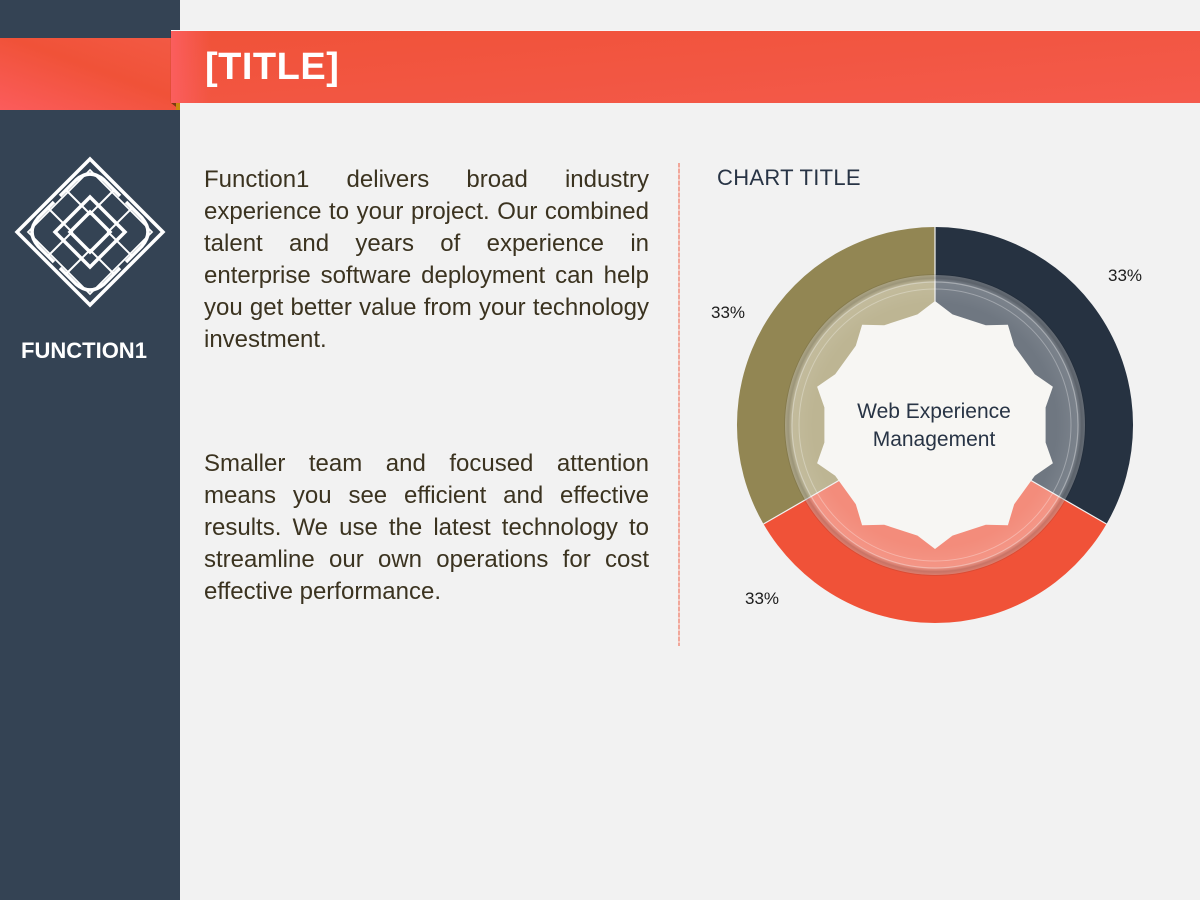 The width and height of the screenshot is (1200, 900). I want to click on dashed-divider, so click(679, 404).